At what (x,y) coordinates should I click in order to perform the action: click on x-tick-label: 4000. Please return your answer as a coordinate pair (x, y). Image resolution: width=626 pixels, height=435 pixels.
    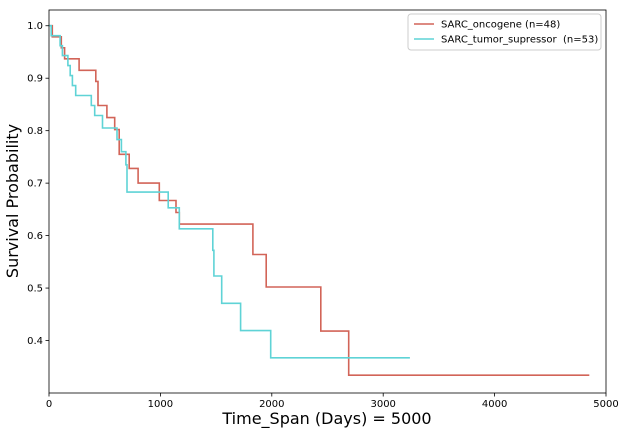
    Looking at the image, I should click on (494, 404).